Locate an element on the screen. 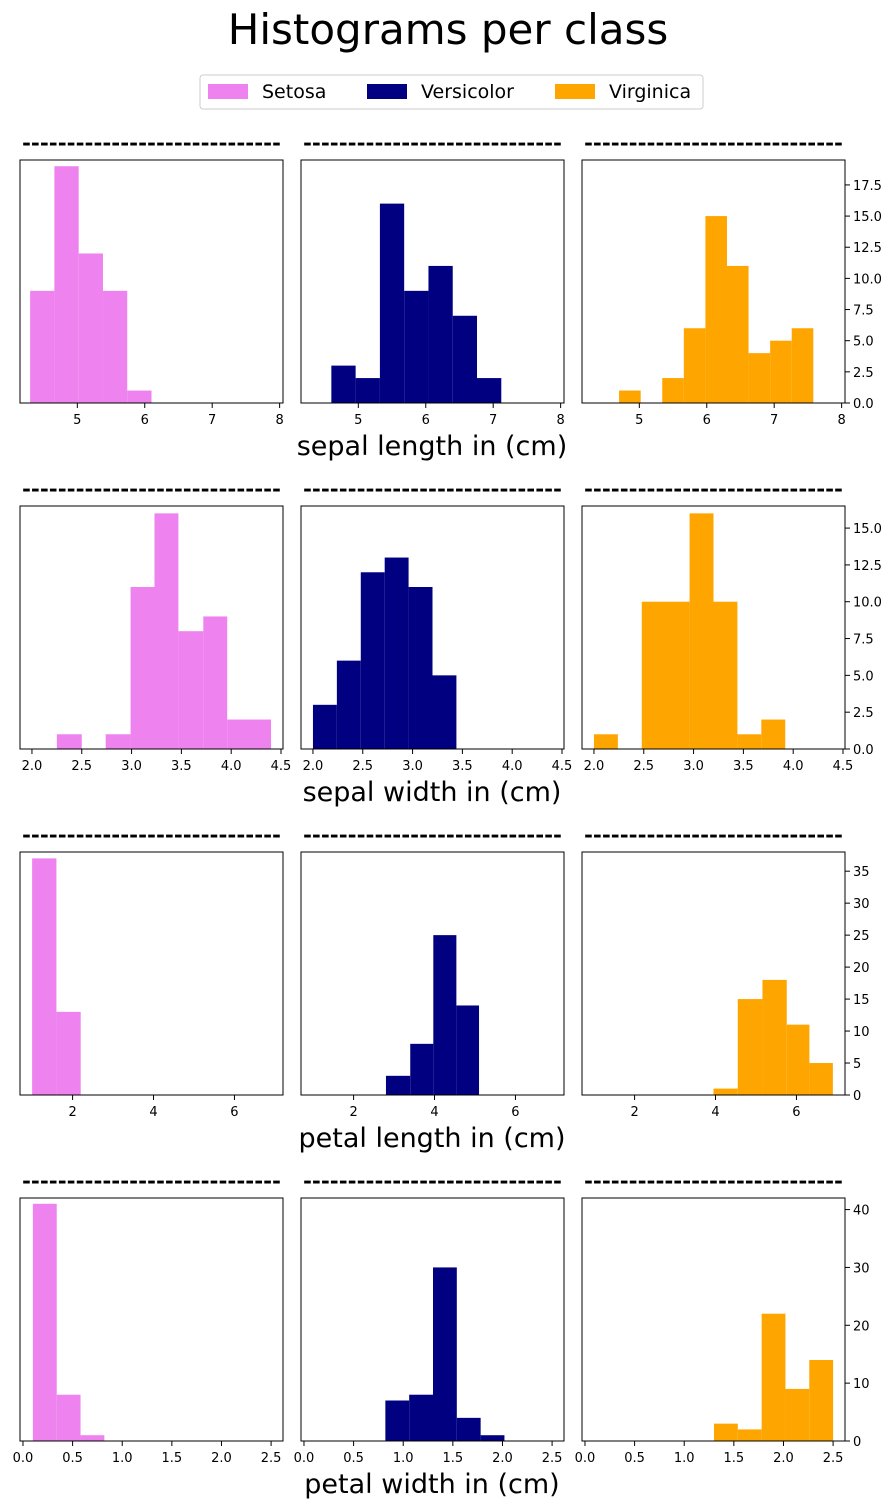 The height and width of the screenshot is (1509, 896). y-tick-label: 0.0 is located at coordinates (863, 404).